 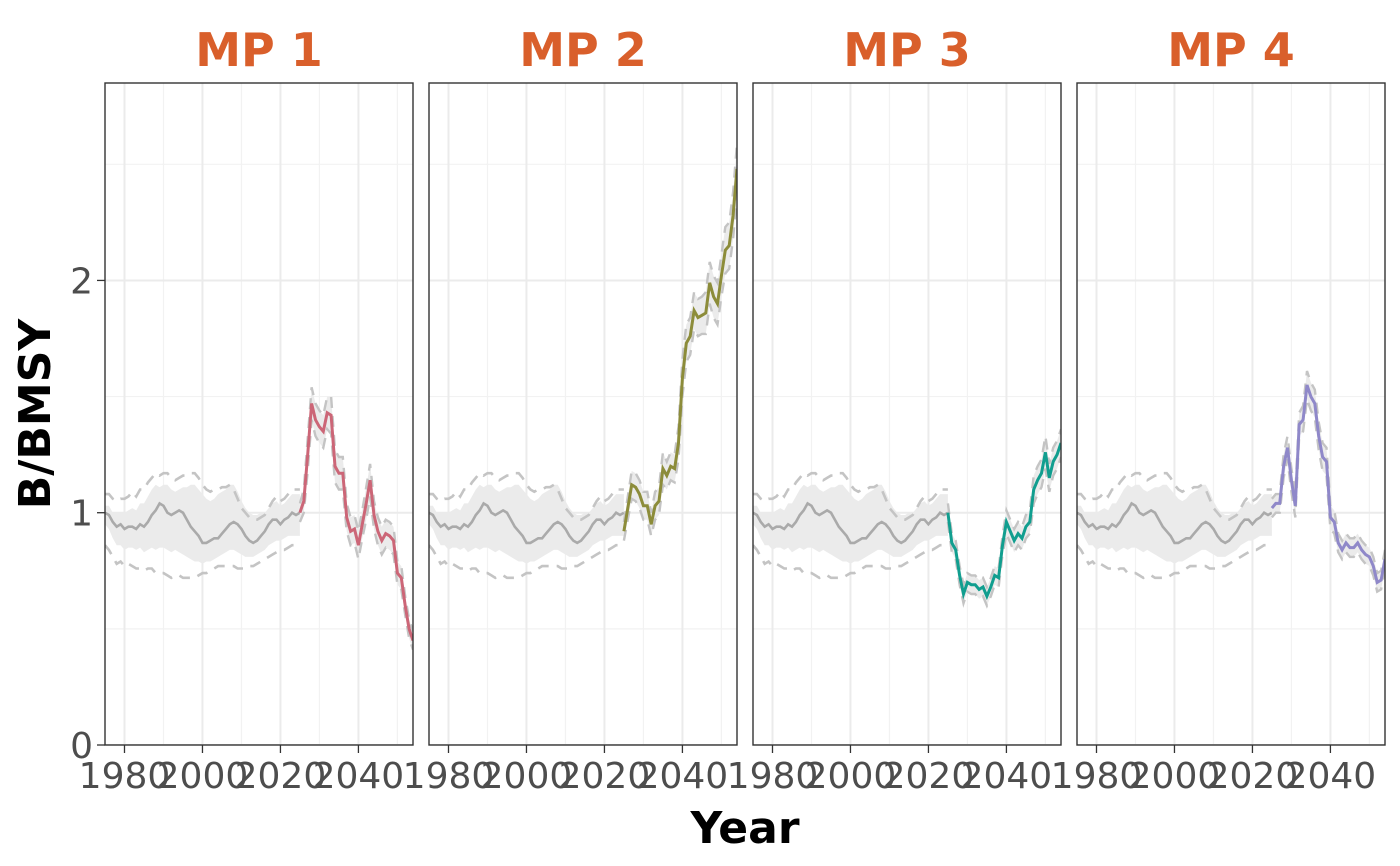 I want to click on y-tick-label: 2, so click(x=81, y=281).